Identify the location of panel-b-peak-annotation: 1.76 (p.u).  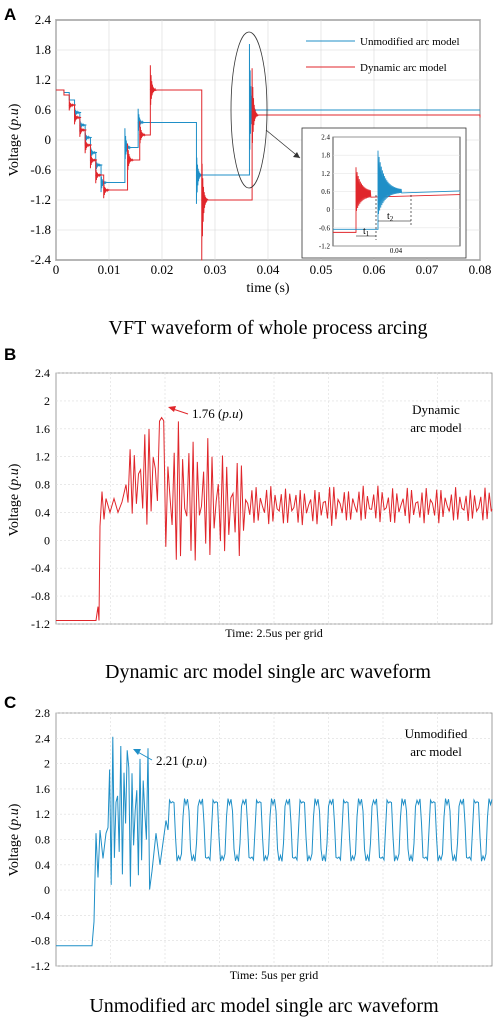
(217, 413).